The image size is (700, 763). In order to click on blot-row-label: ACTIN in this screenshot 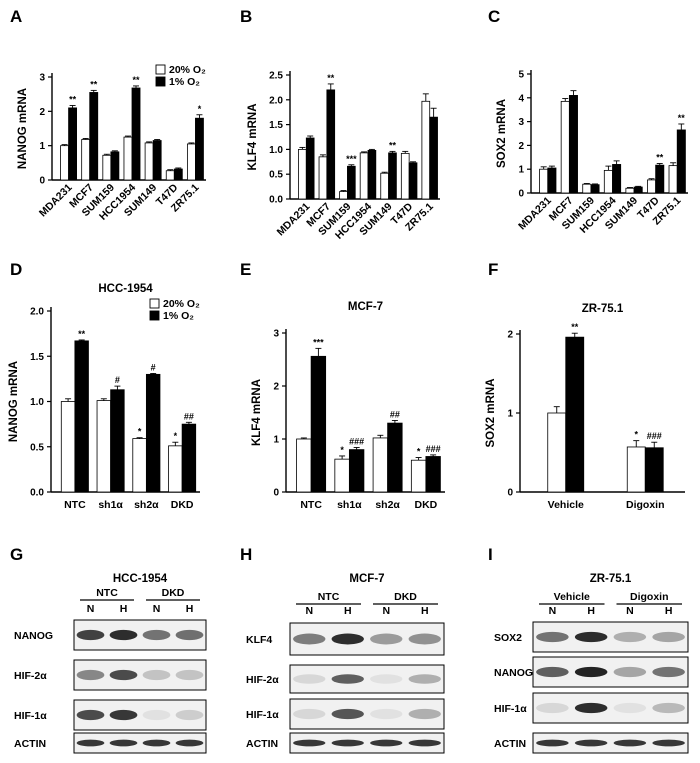, I will do `click(510, 744)`.